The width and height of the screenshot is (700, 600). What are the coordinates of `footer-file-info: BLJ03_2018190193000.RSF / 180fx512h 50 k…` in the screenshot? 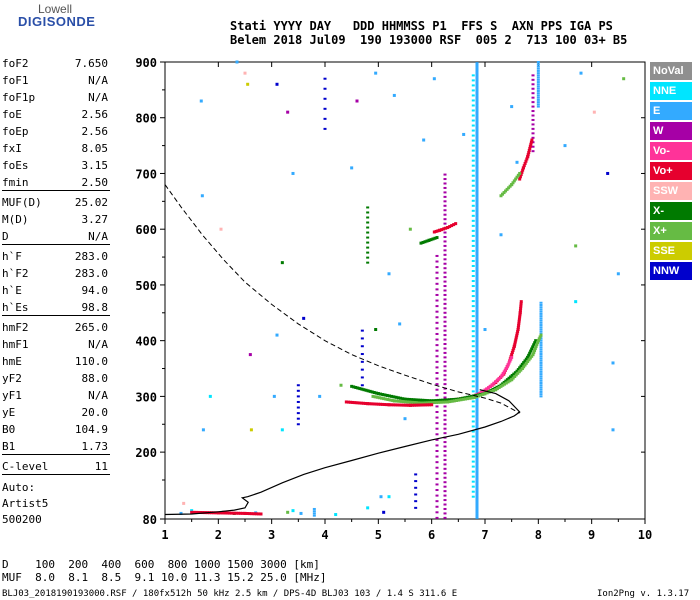 It's located at (230, 594).